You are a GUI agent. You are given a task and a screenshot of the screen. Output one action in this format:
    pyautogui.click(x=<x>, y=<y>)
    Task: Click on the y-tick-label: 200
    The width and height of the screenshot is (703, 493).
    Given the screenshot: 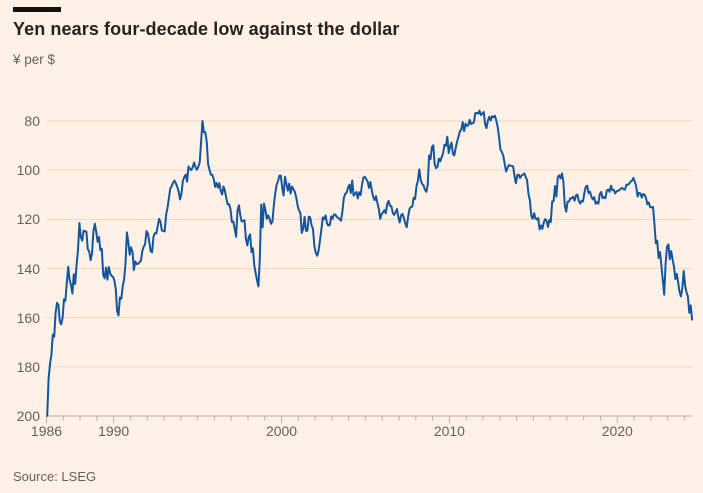 What is the action you would take?
    pyautogui.click(x=28, y=416)
    